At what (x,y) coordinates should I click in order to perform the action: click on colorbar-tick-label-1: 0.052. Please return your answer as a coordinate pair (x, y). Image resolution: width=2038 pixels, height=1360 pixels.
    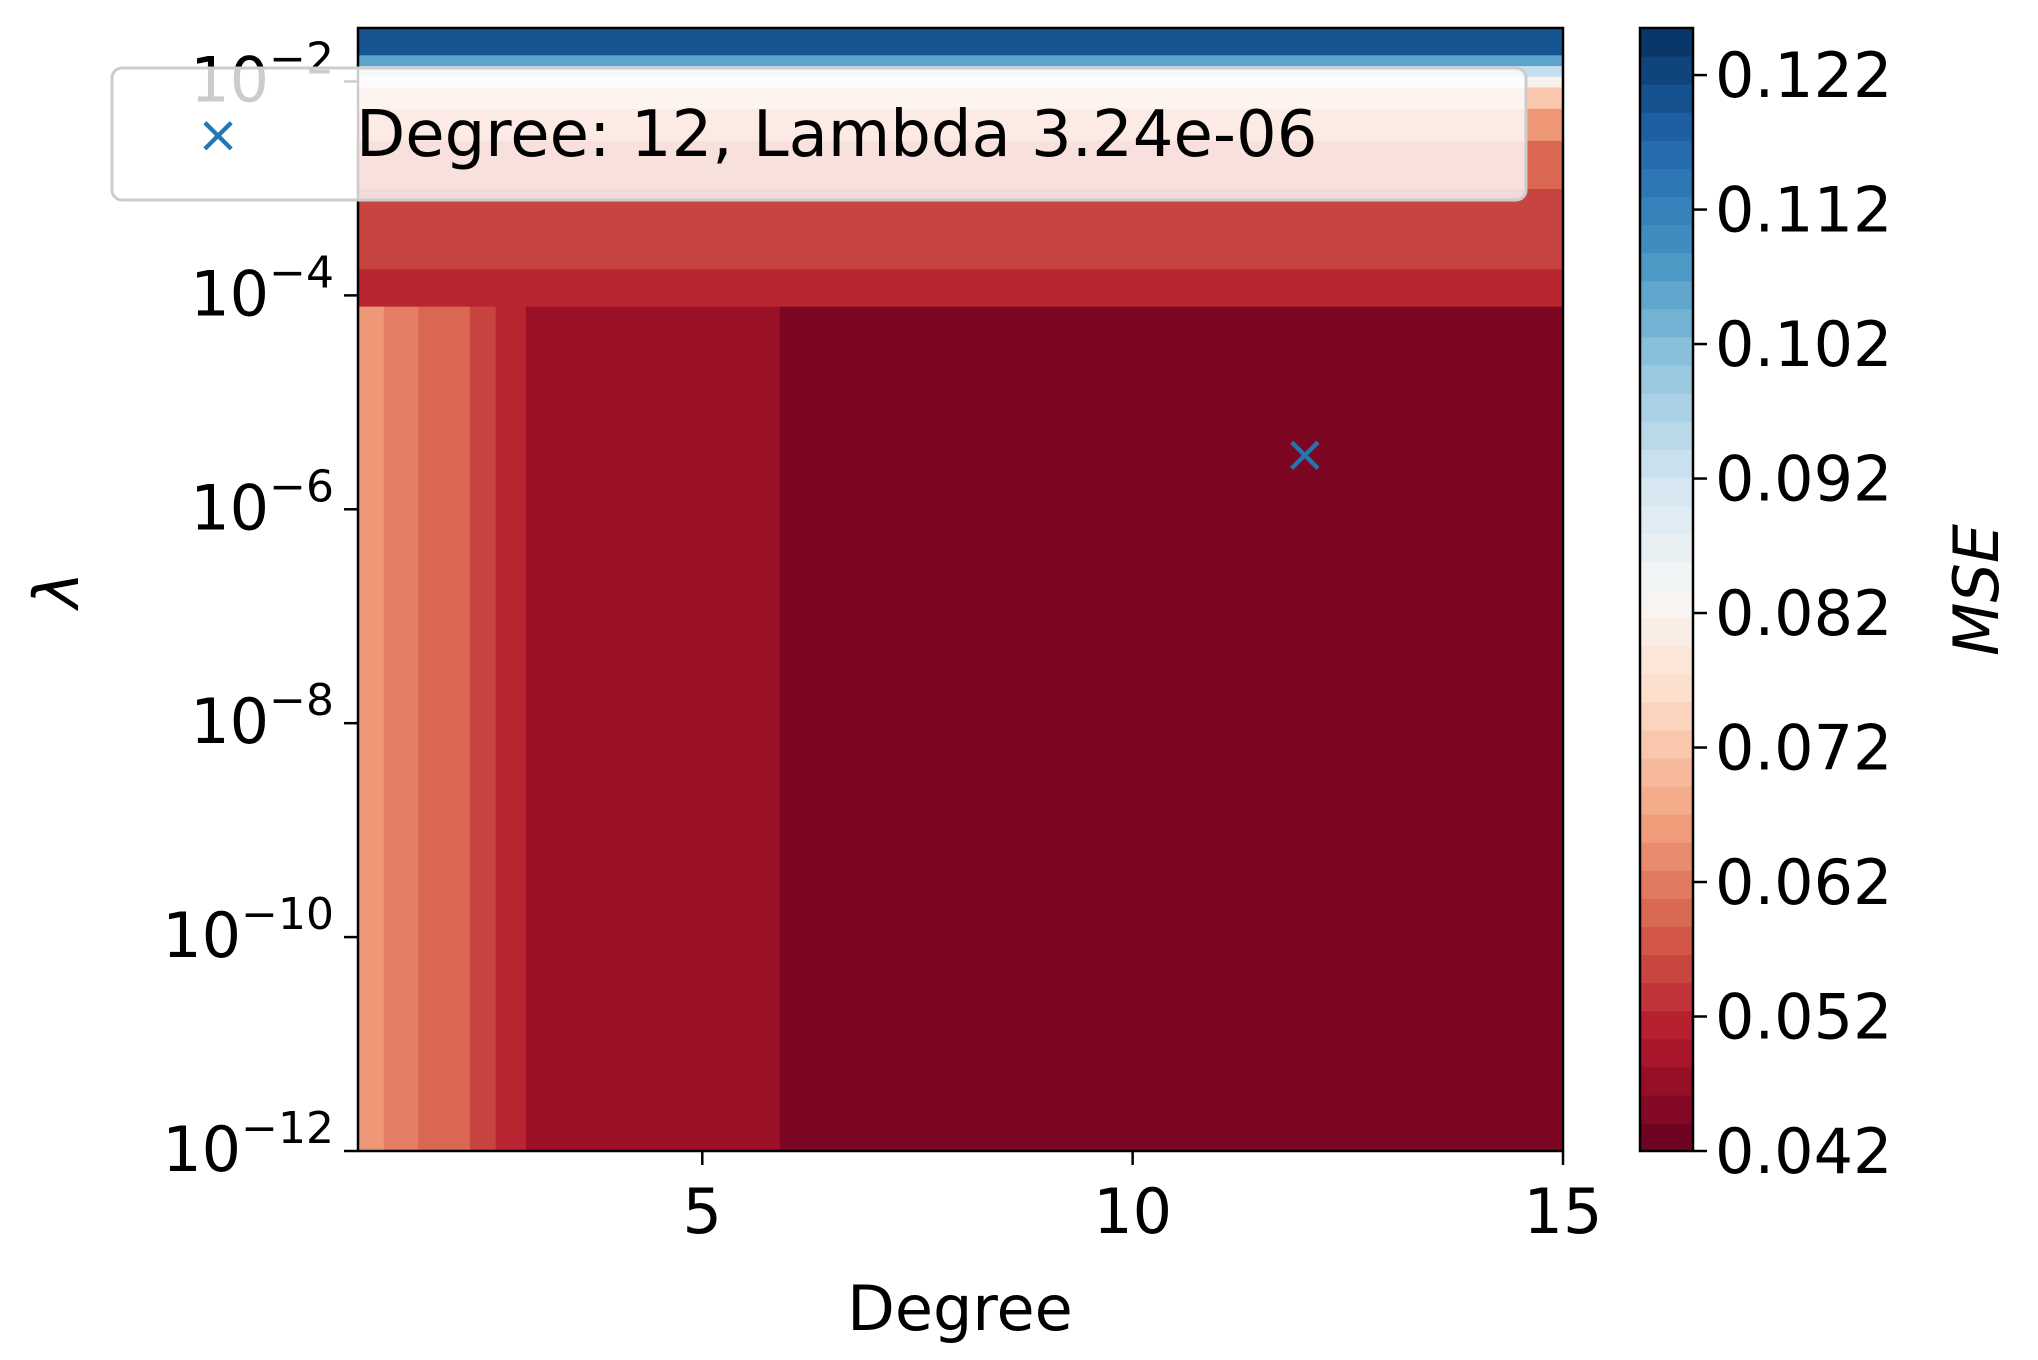
    Looking at the image, I should click on (1804, 1017).